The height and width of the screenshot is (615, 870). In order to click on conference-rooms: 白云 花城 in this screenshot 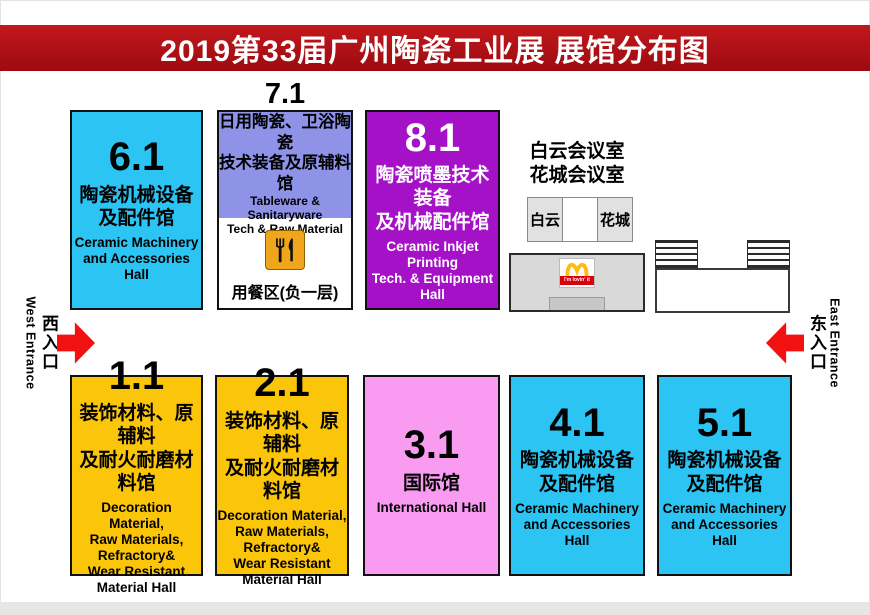, I will do `click(580, 219)`.